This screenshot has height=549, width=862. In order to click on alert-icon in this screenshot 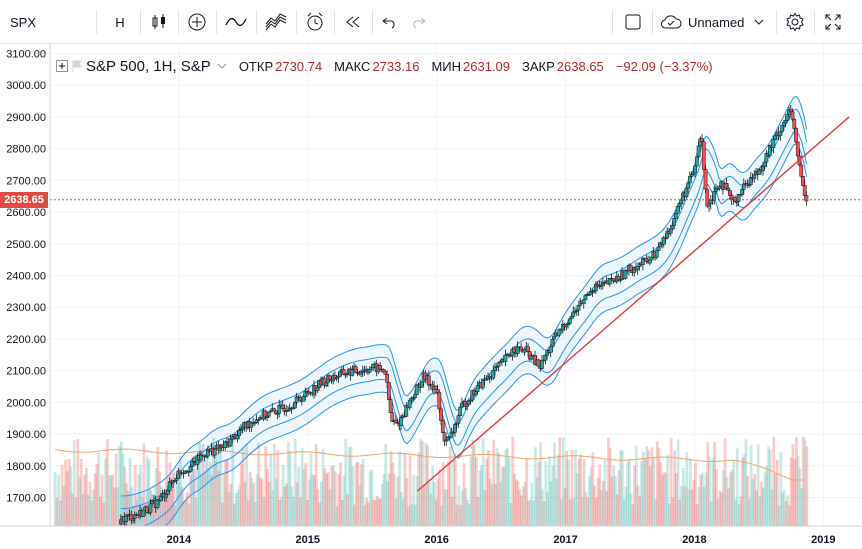, I will do `click(315, 22)`.